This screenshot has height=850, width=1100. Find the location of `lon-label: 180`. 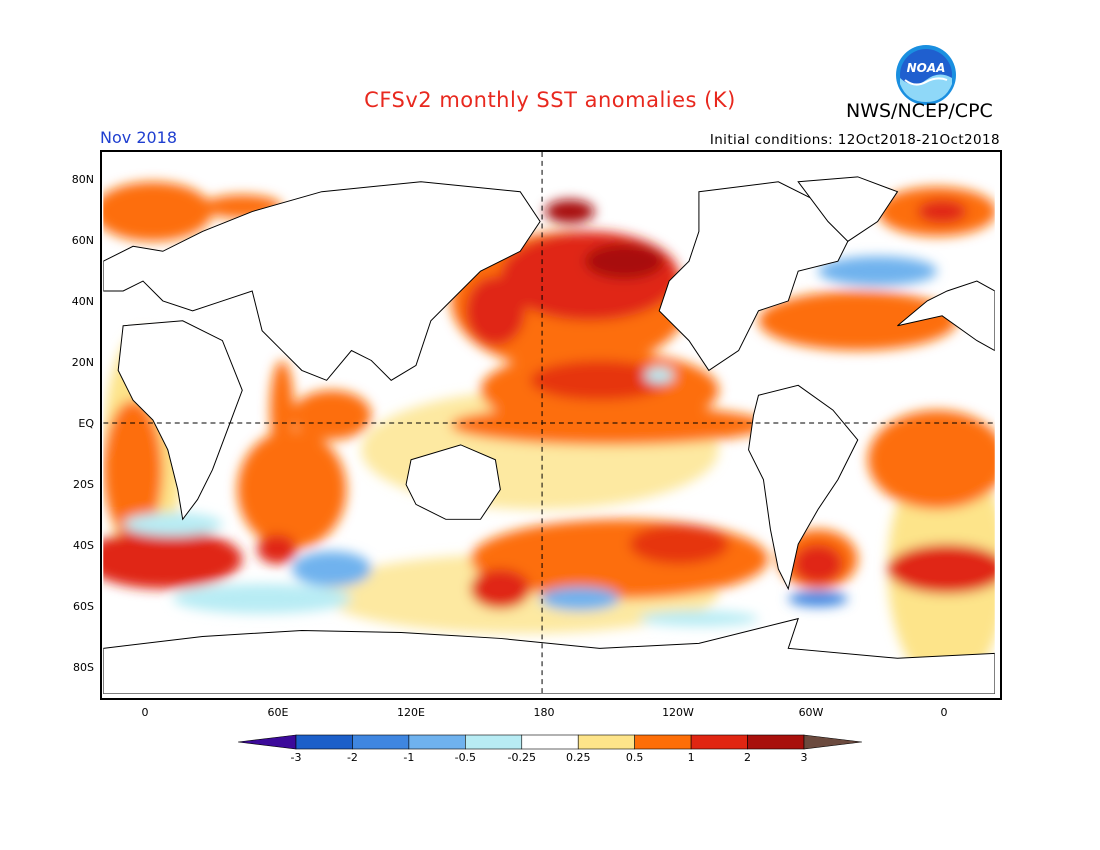

lon-label: 180 is located at coordinates (544, 712).